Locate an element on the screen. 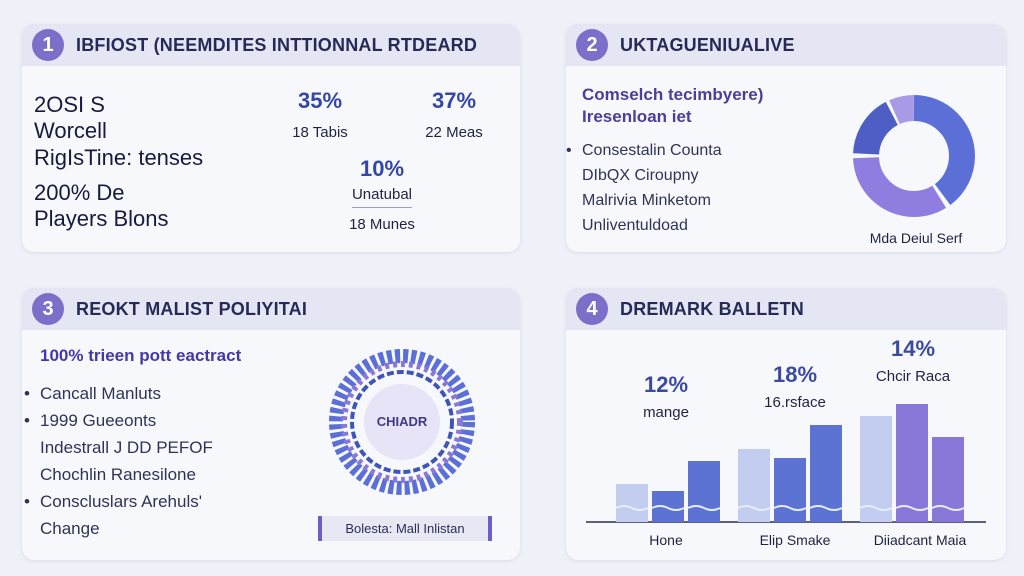  summary-text-block: 2OSI S Worcell RigIsTine: tenses is located at coordinates (118, 131).